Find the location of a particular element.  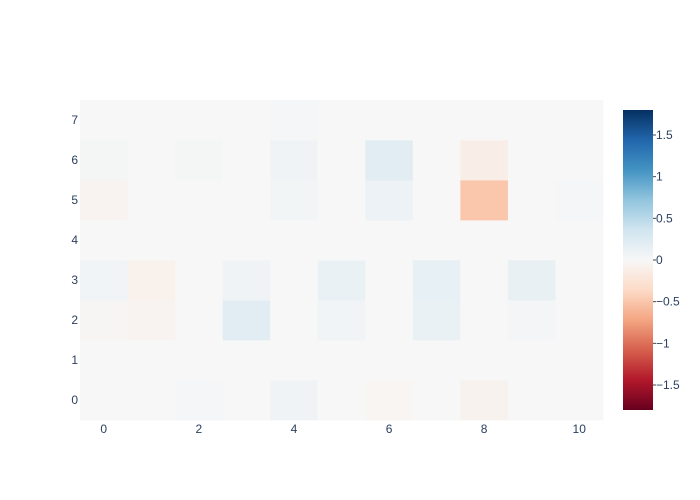

y-tick-label: 0 is located at coordinates (74, 400).